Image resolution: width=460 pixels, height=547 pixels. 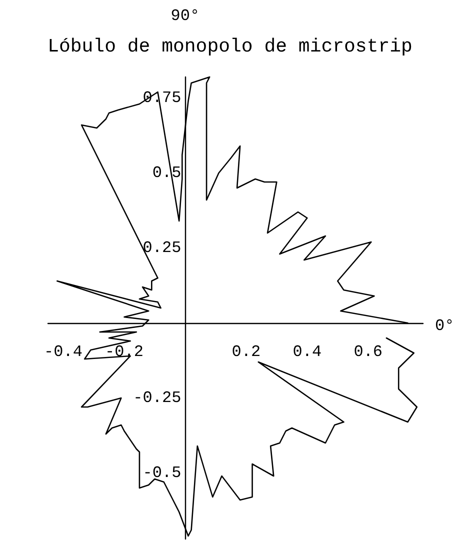 I want to click on x-tick-label: -0.4, so click(x=63, y=352).